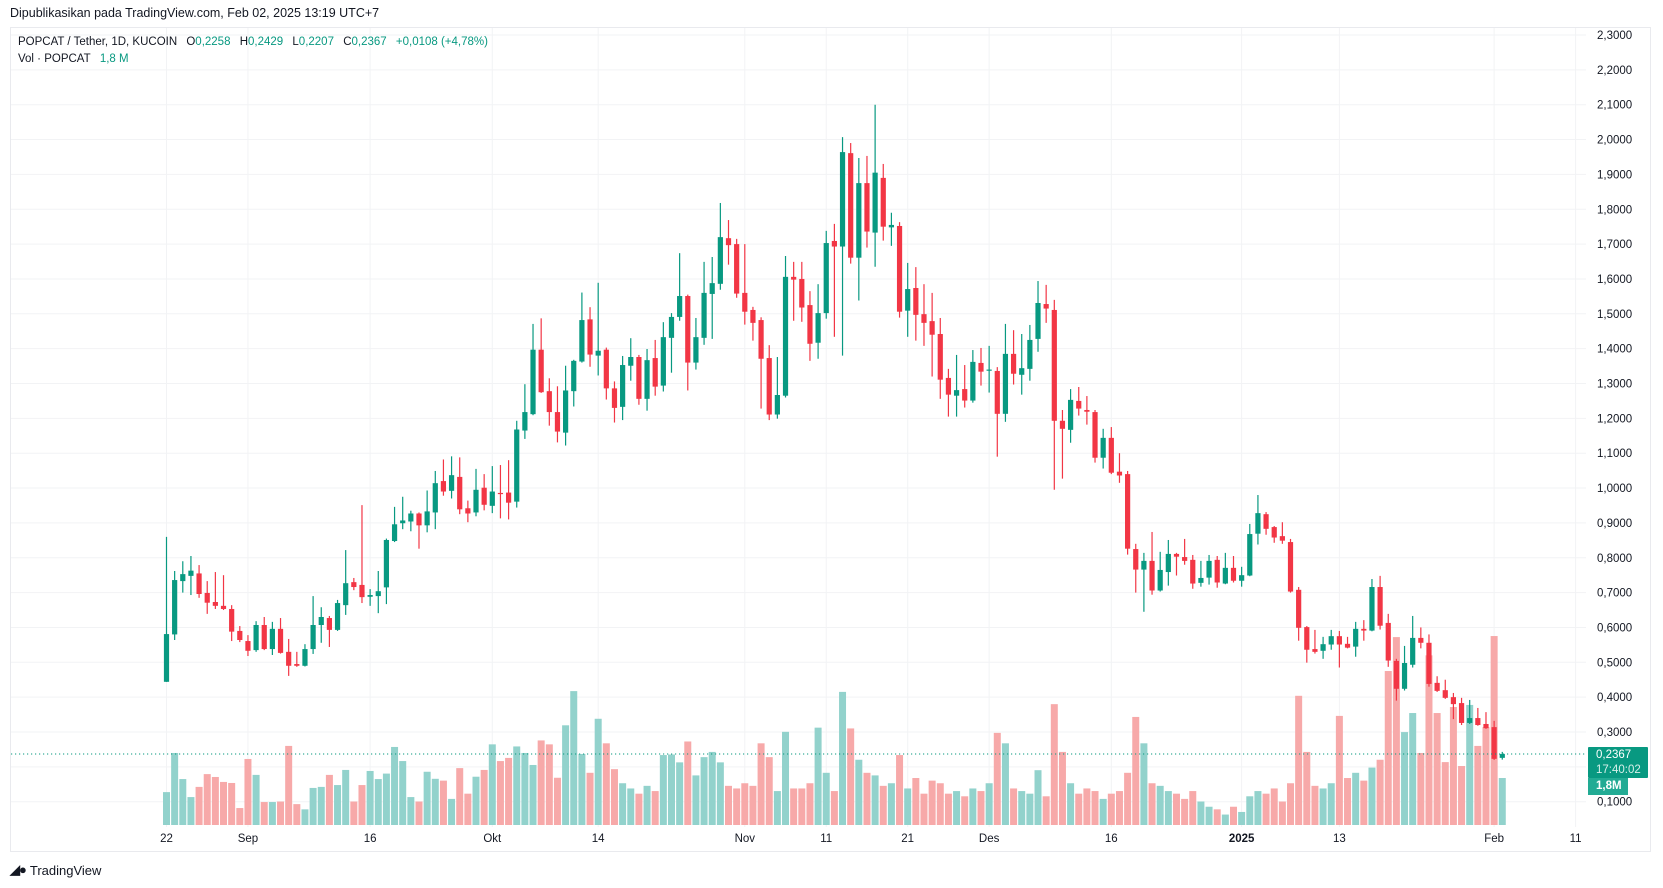 This screenshot has width=1663, height=888. What do you see at coordinates (1614, 489) in the screenshot?
I see `price-axis-label: 1,0000` at bounding box center [1614, 489].